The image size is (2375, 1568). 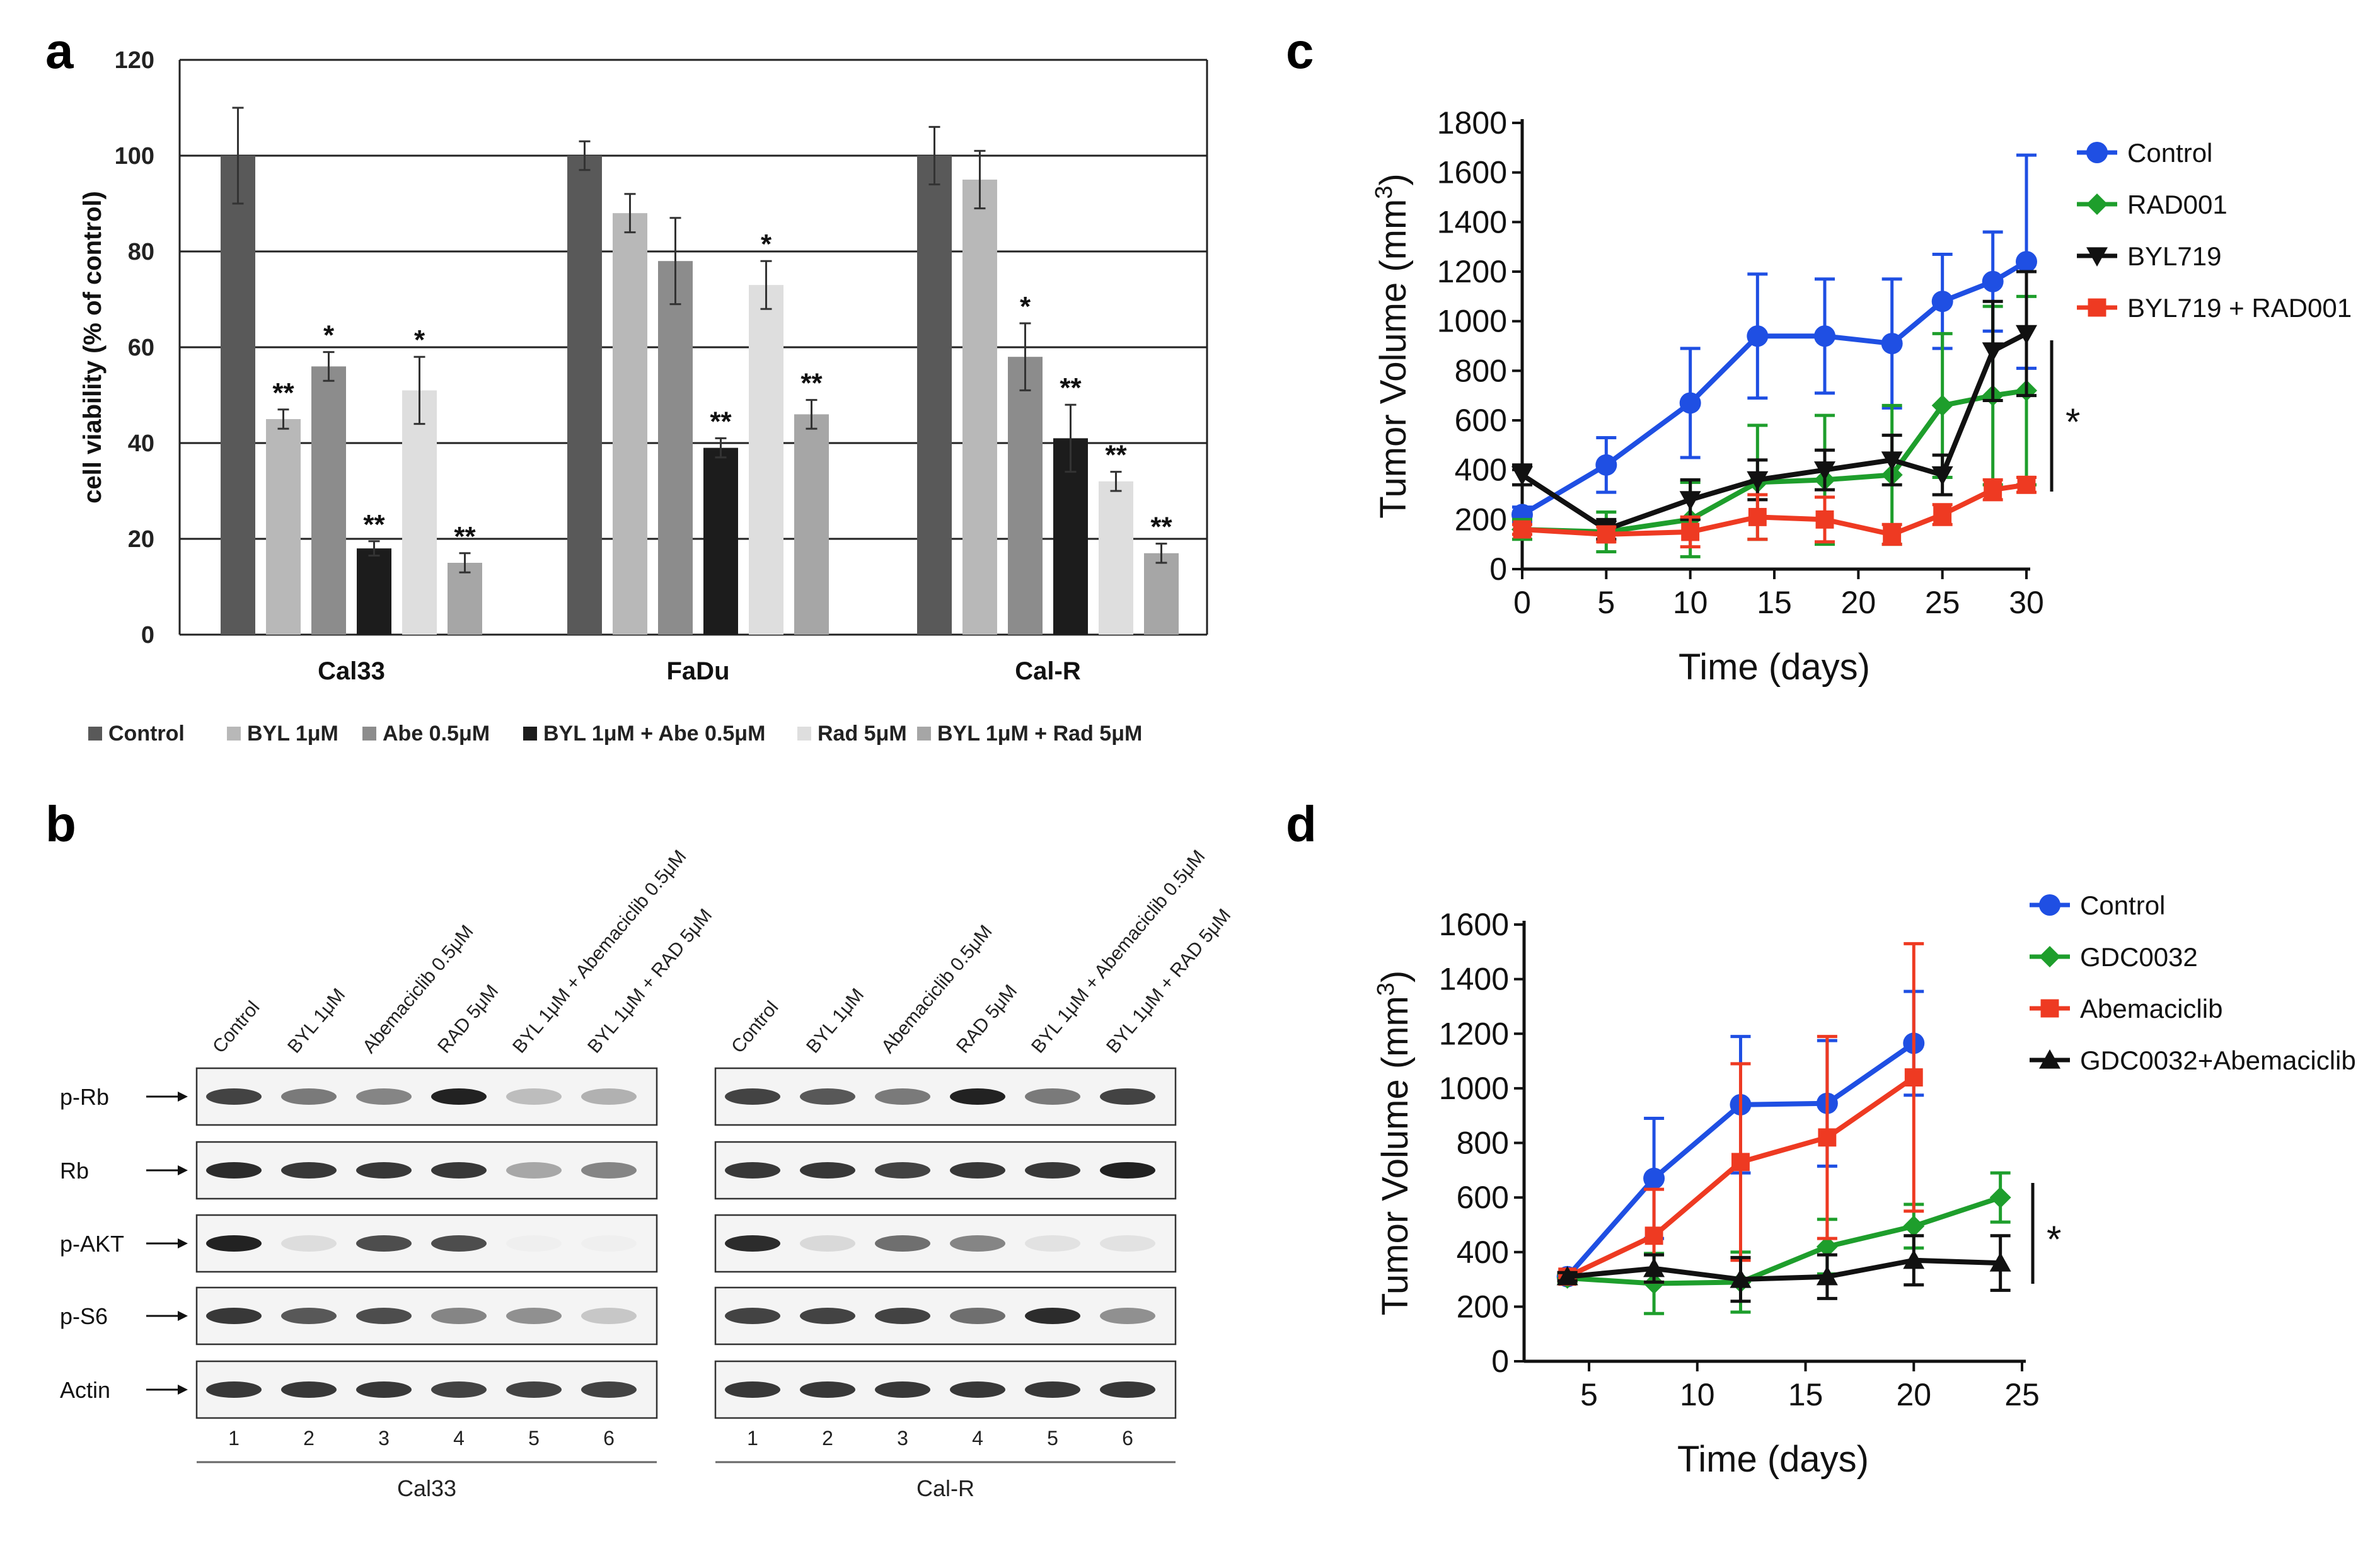 I want to click on blot-cell-line-label: Cal-R, so click(x=945, y=1488).